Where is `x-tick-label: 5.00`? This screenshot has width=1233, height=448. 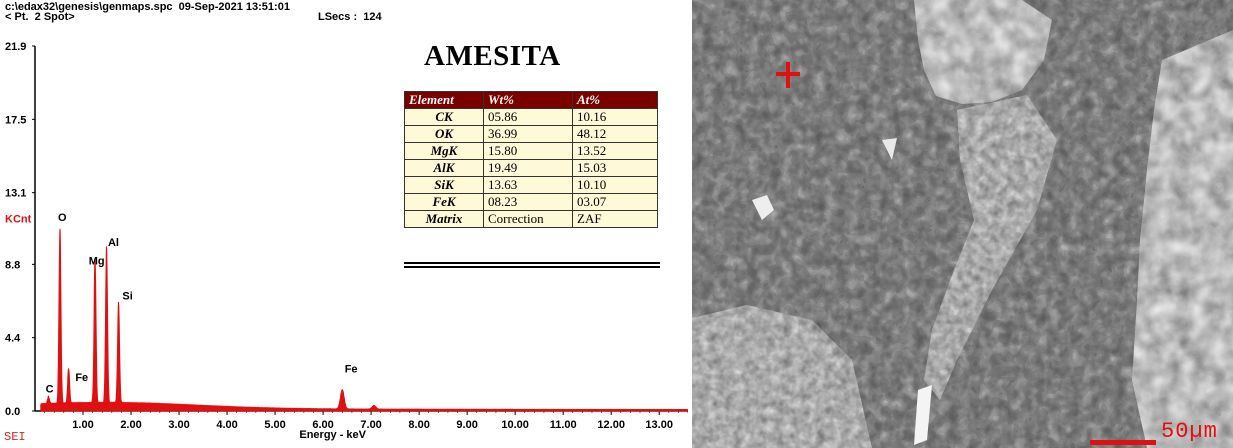
x-tick-label: 5.00 is located at coordinates (274, 425).